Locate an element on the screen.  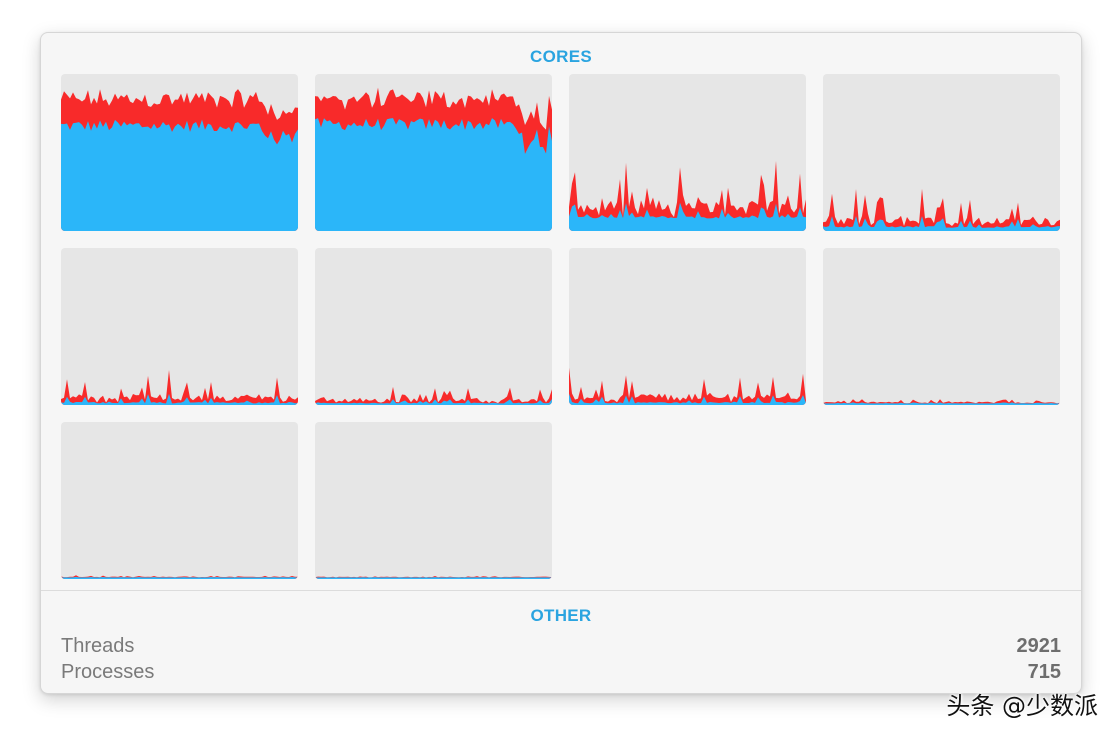
section-divider is located at coordinates (561, 590).